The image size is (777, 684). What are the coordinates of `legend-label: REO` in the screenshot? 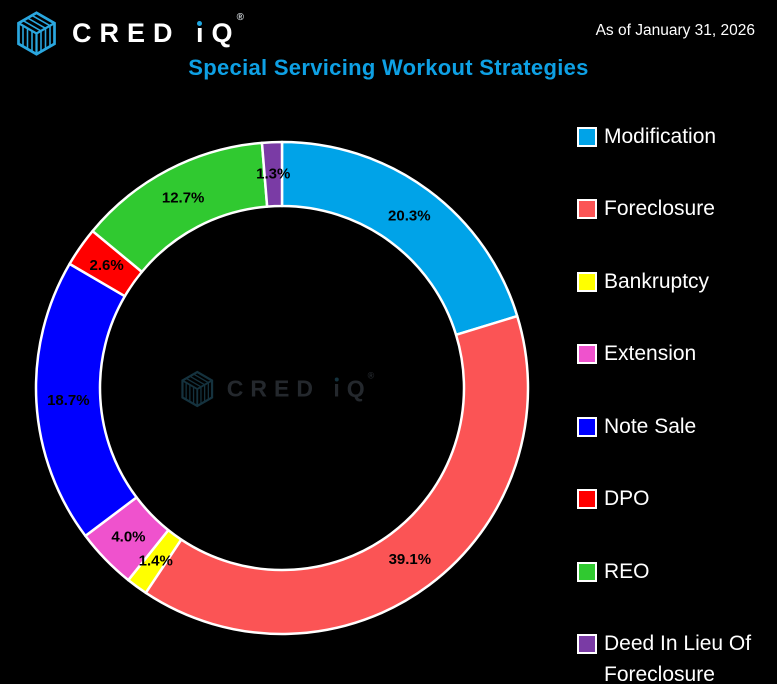 It's located at (627, 571).